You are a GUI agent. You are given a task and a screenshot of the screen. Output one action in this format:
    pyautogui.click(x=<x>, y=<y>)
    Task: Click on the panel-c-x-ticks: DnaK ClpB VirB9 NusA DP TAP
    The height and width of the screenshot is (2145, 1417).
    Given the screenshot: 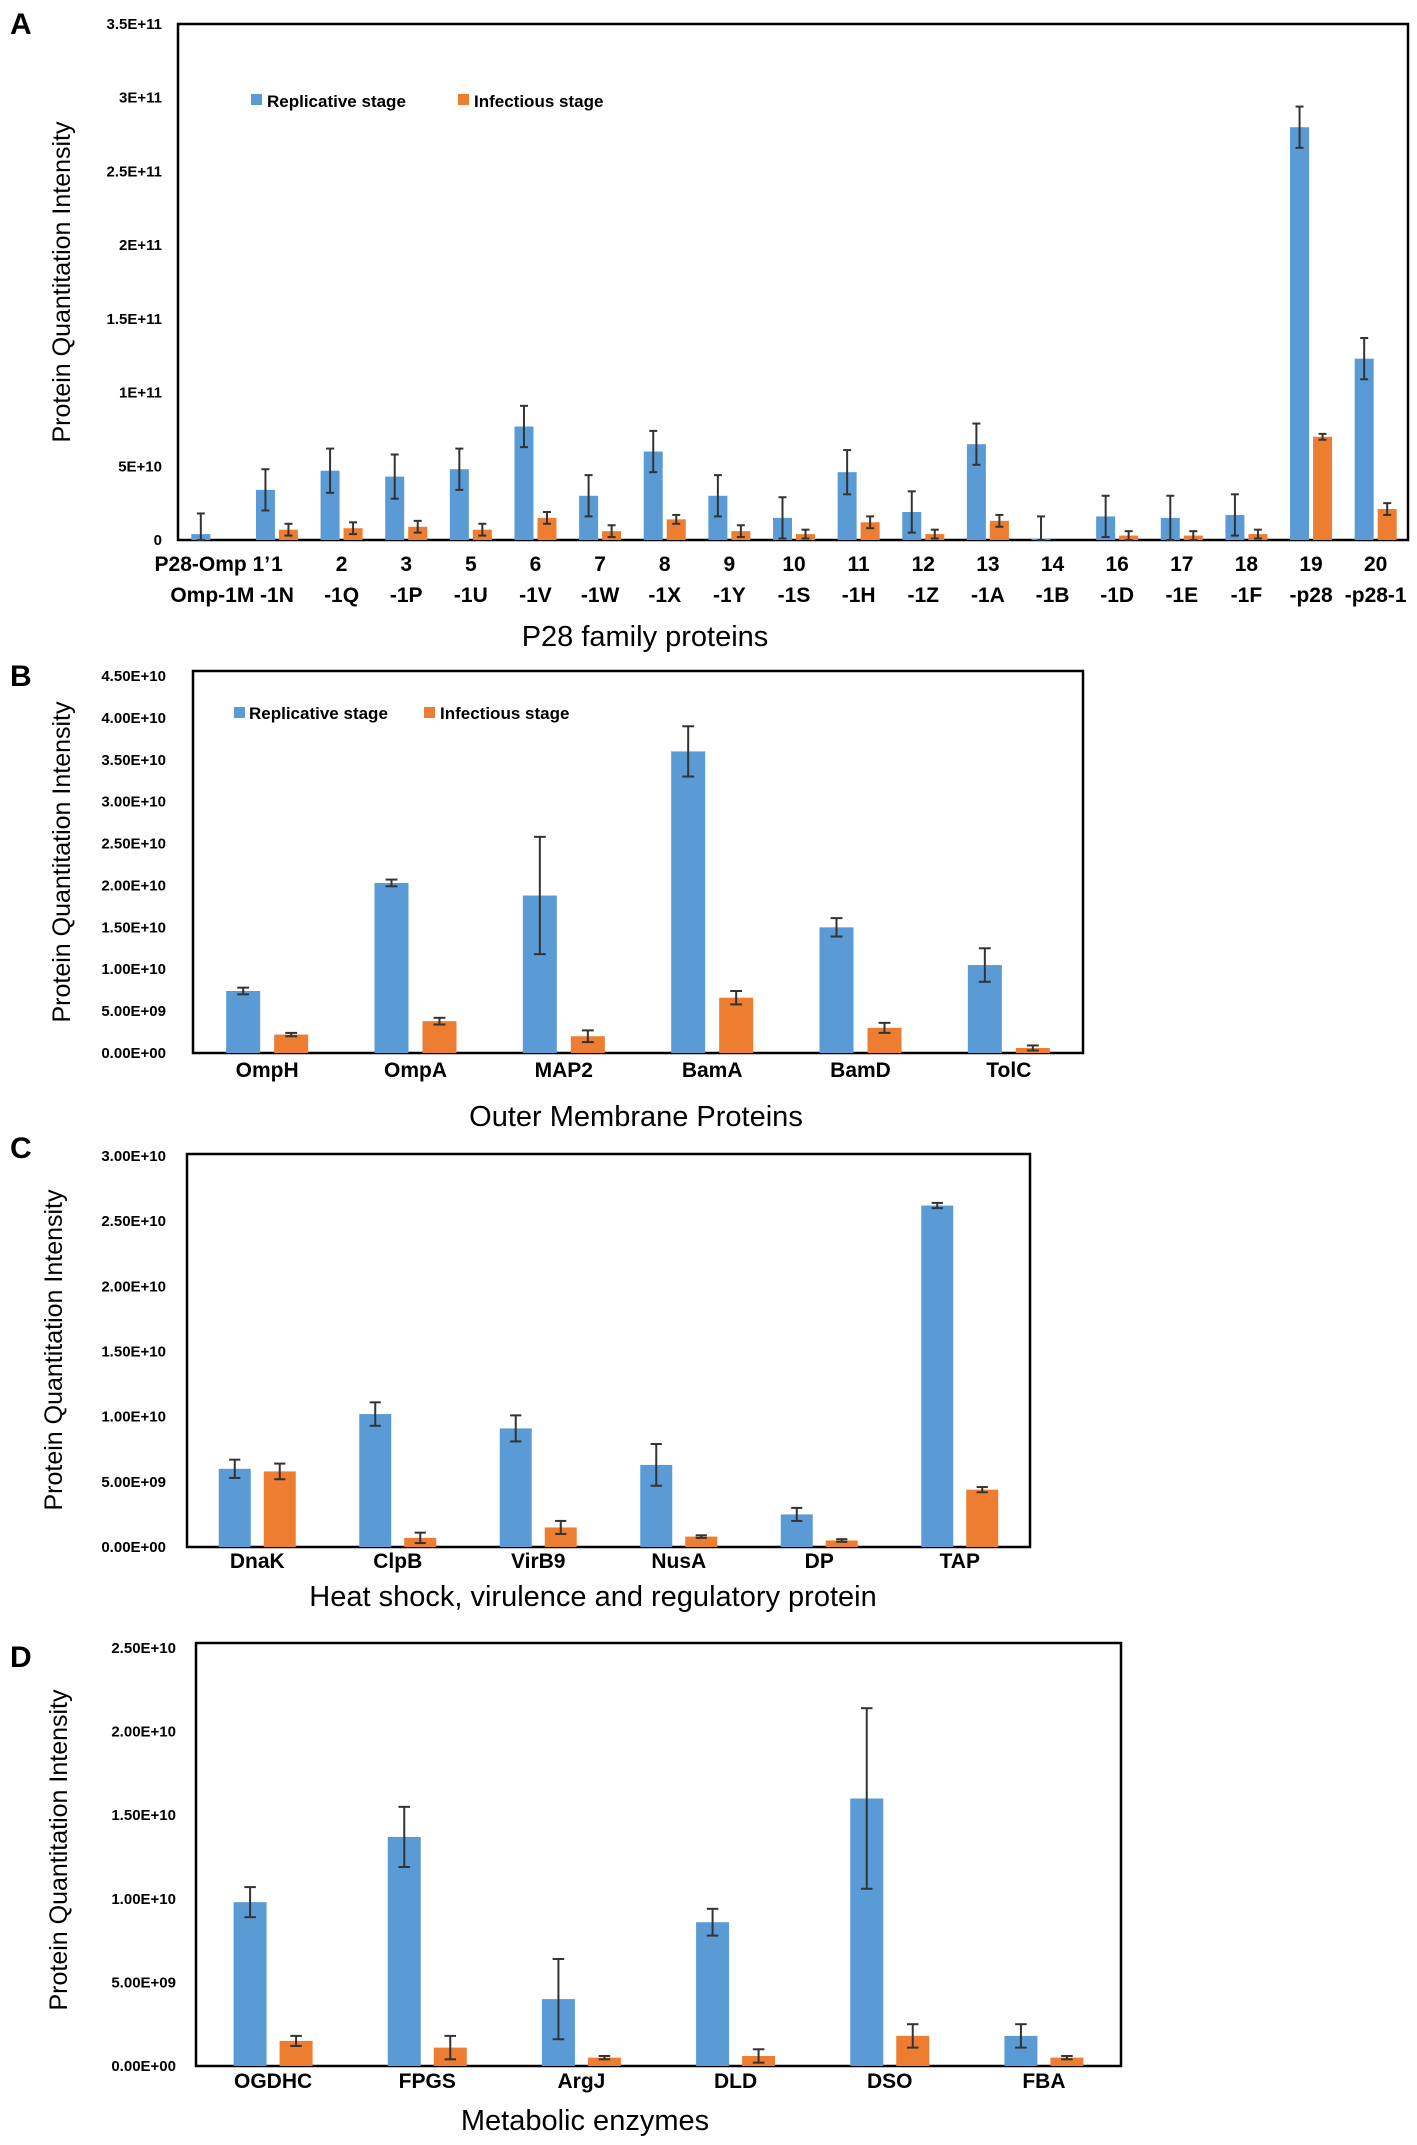 What is the action you would take?
    pyautogui.click(x=605, y=1561)
    